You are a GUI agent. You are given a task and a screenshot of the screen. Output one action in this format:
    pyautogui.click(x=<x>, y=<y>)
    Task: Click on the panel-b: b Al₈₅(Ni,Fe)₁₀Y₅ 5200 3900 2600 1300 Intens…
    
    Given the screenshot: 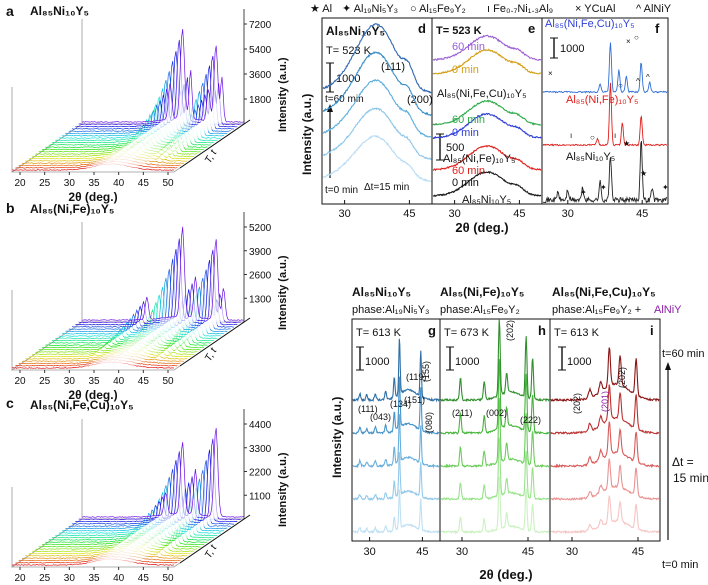 What is the action you would take?
    pyautogui.click(x=147, y=301)
    